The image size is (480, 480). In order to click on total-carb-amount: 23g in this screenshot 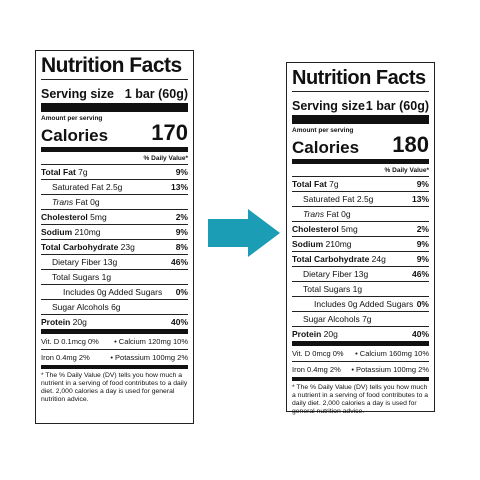, I will do `click(127, 247)`.